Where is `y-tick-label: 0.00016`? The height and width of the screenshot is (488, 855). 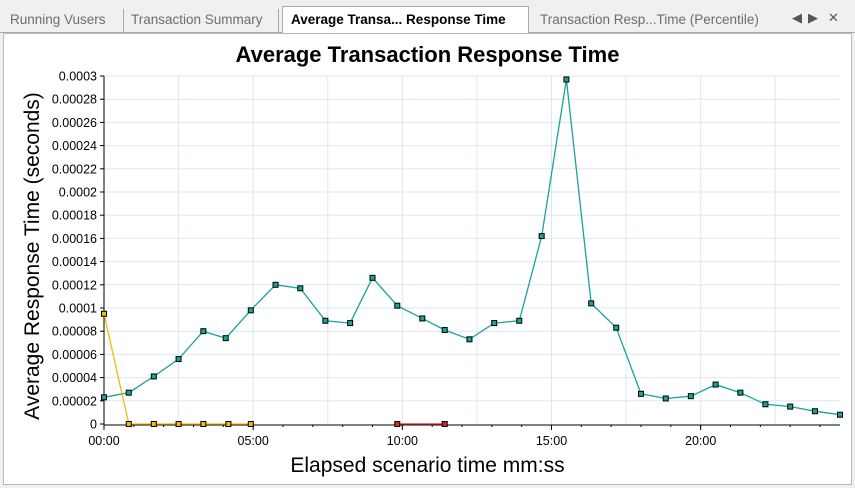 y-tick-label: 0.00016 is located at coordinates (74, 239).